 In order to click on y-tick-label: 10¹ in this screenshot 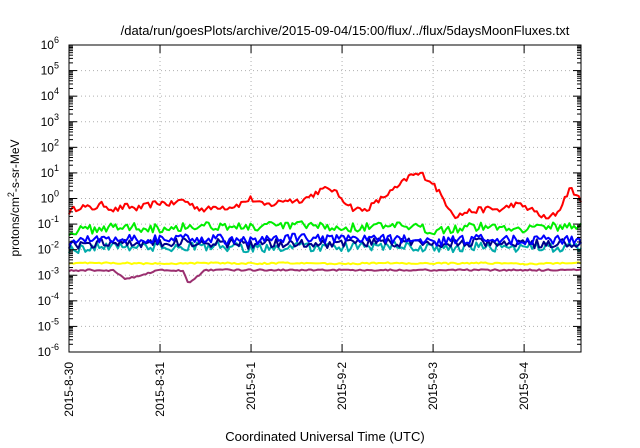, I will do `click(50, 171)`.